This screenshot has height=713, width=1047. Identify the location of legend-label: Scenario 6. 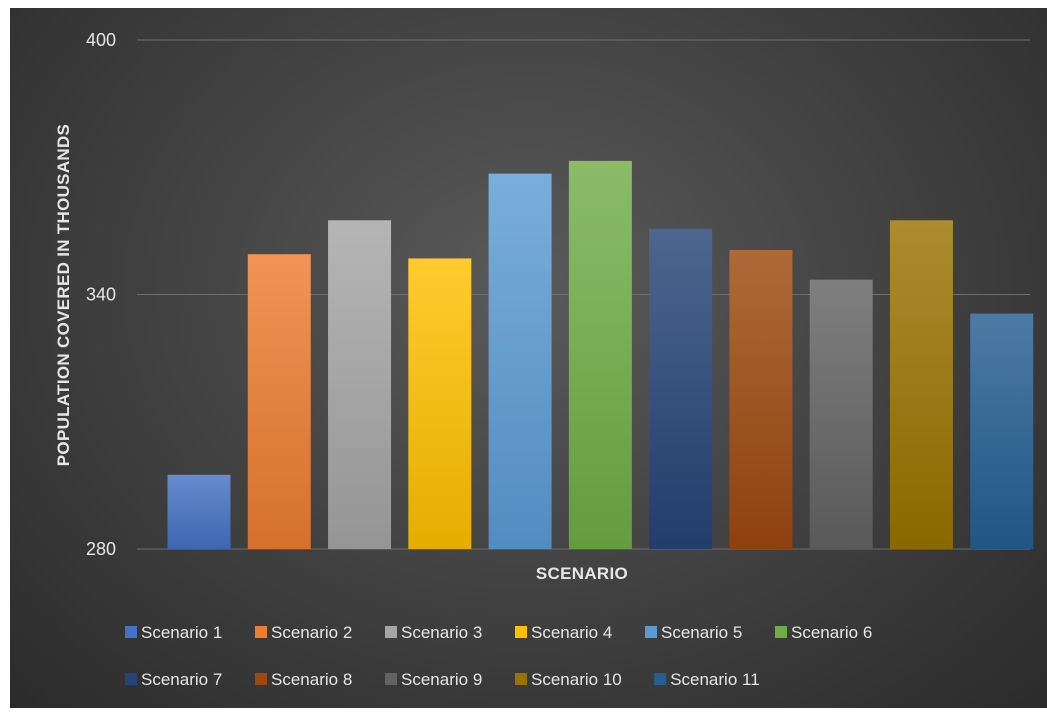
(831, 632).